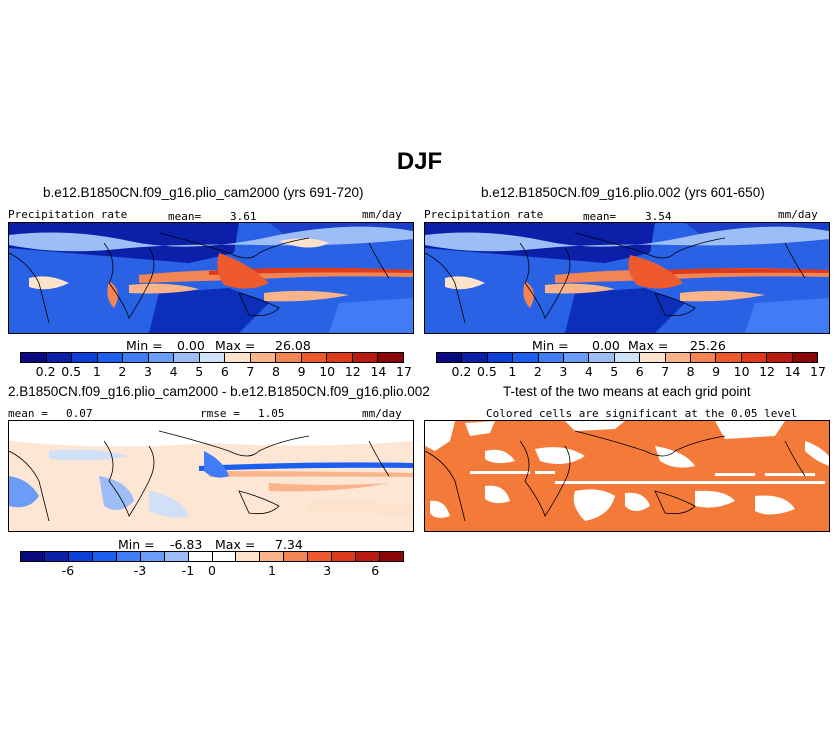  What do you see at coordinates (293, 345) in the screenshot?
I see `panel1-max-value: 26.08` at bounding box center [293, 345].